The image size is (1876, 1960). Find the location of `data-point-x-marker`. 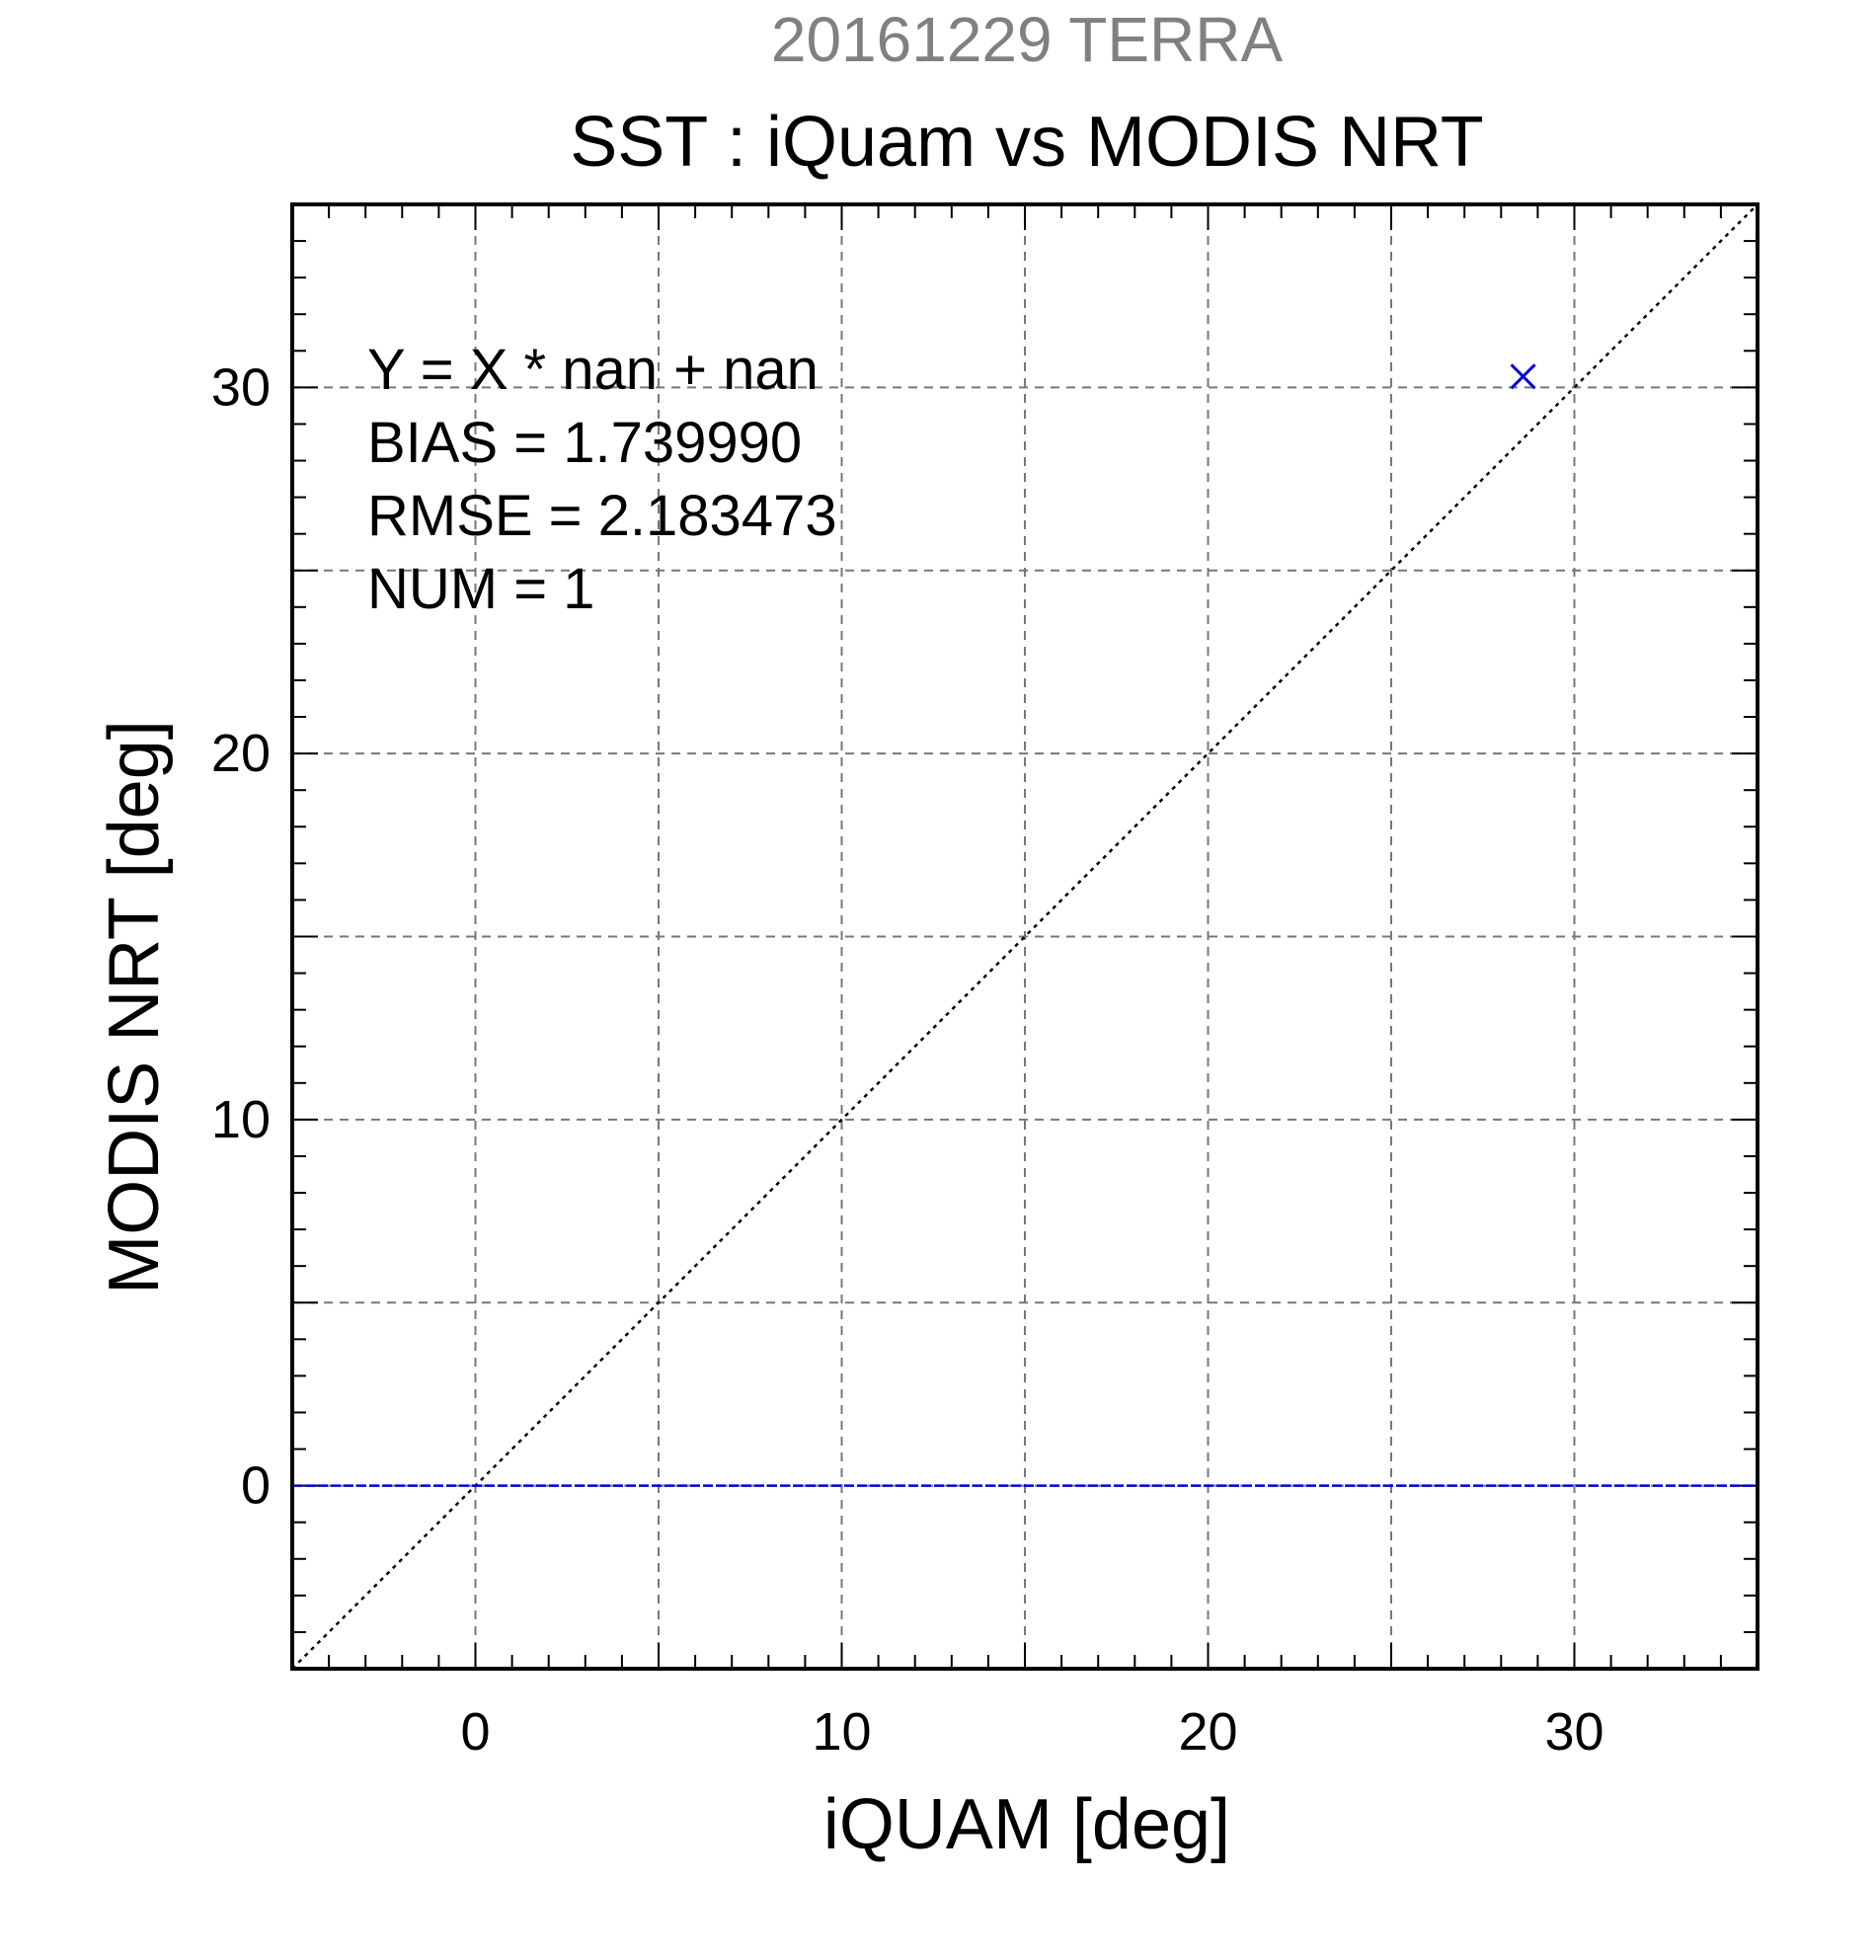

data-point-x-marker is located at coordinates (1523, 376).